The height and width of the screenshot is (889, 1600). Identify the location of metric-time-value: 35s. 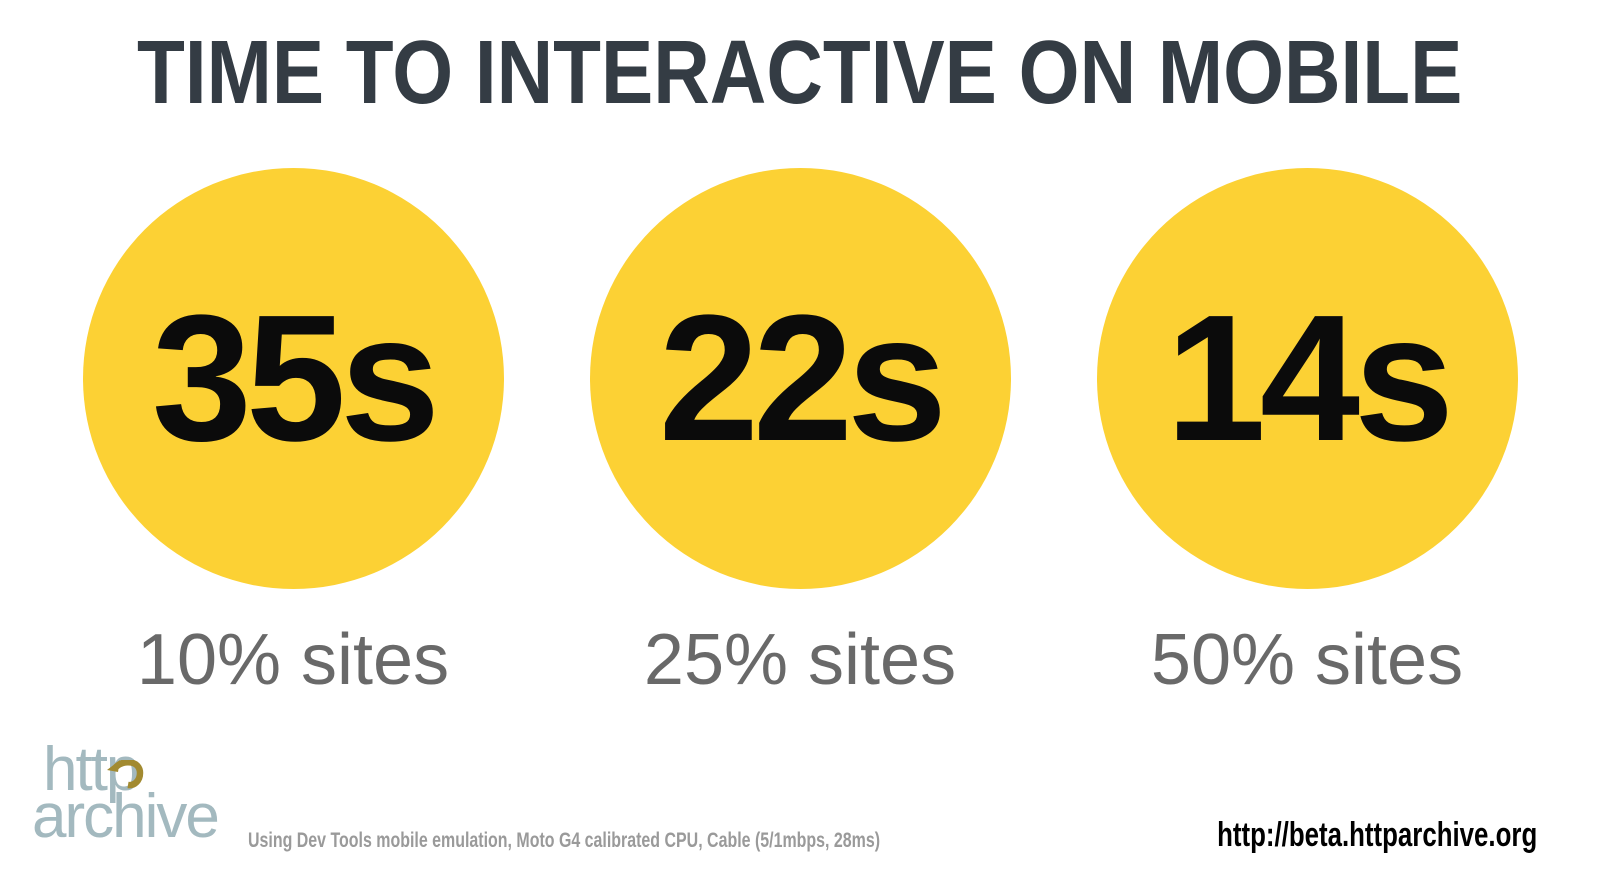
(295, 378).